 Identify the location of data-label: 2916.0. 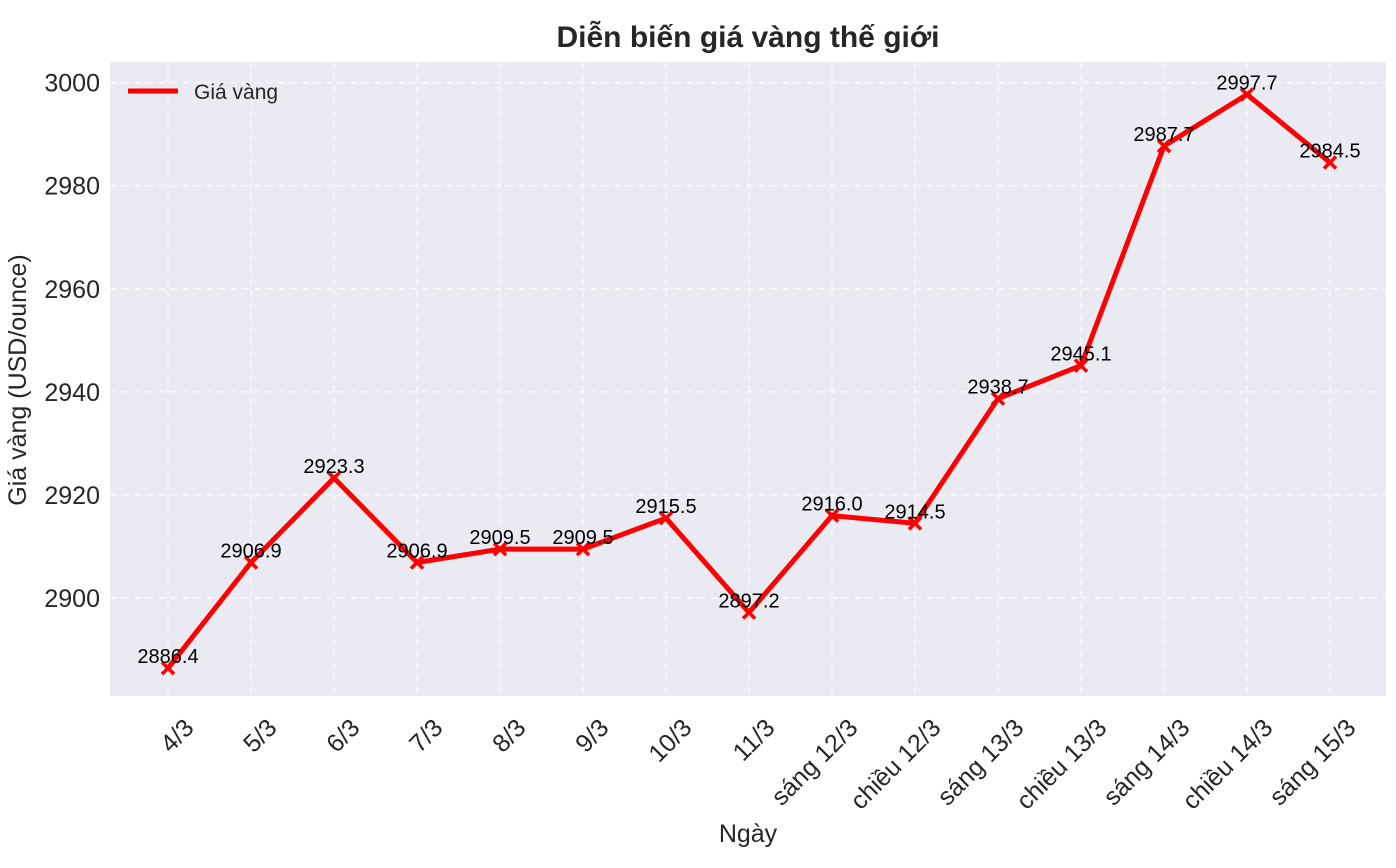
(831, 505).